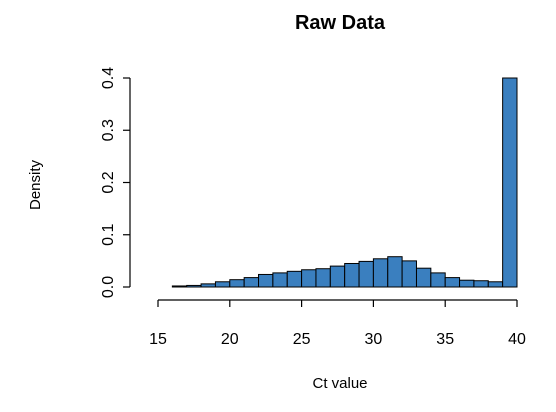  Describe the element at coordinates (35, 184) in the screenshot. I see `y-axis-label: Density` at that location.